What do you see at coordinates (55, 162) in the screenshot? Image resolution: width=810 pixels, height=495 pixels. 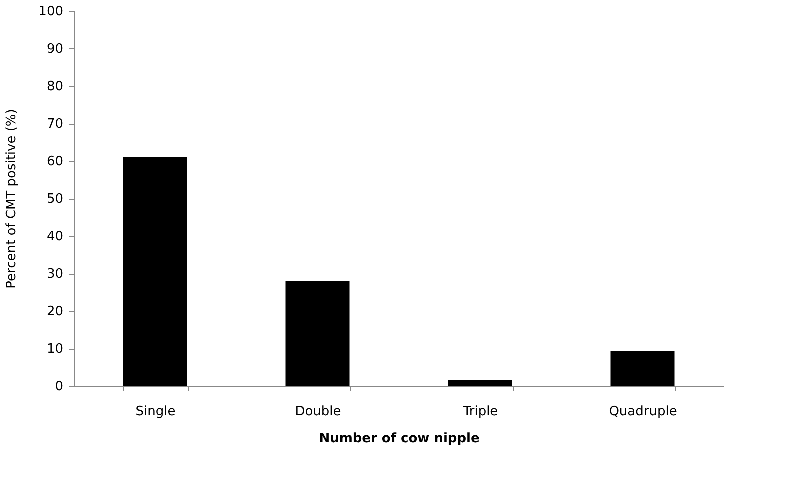 I see `y-tick-label: 60` at bounding box center [55, 162].